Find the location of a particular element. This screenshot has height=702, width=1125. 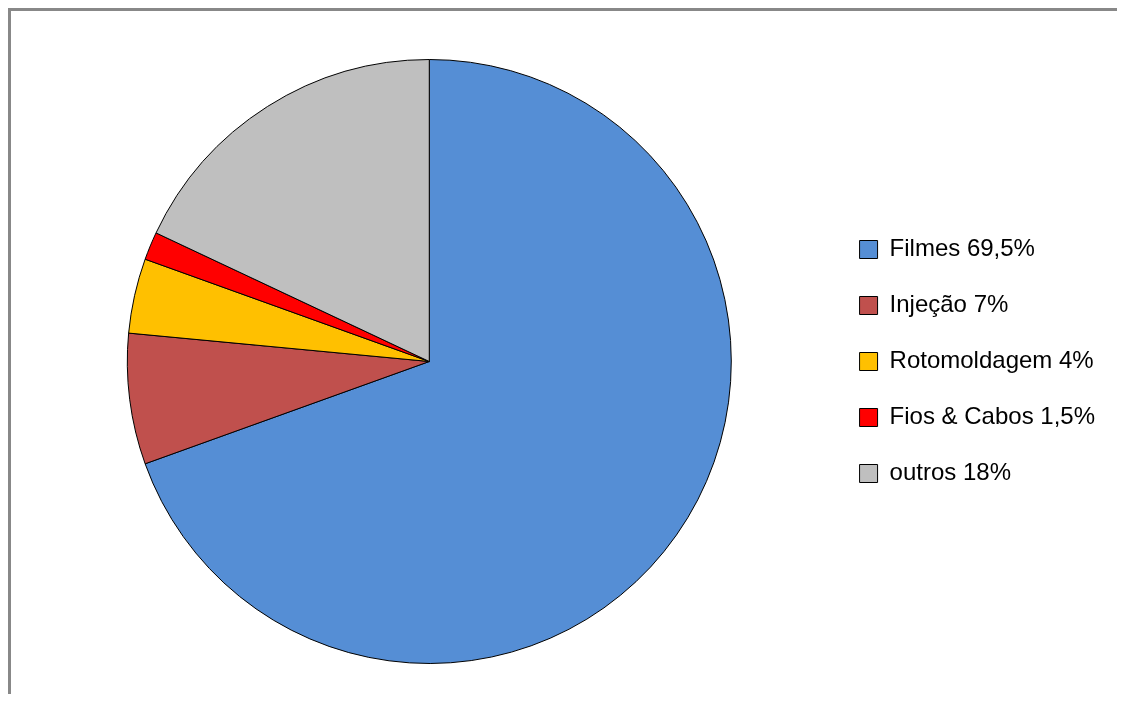

legend-label: Rotomoldagem 4% is located at coordinates (991, 360).